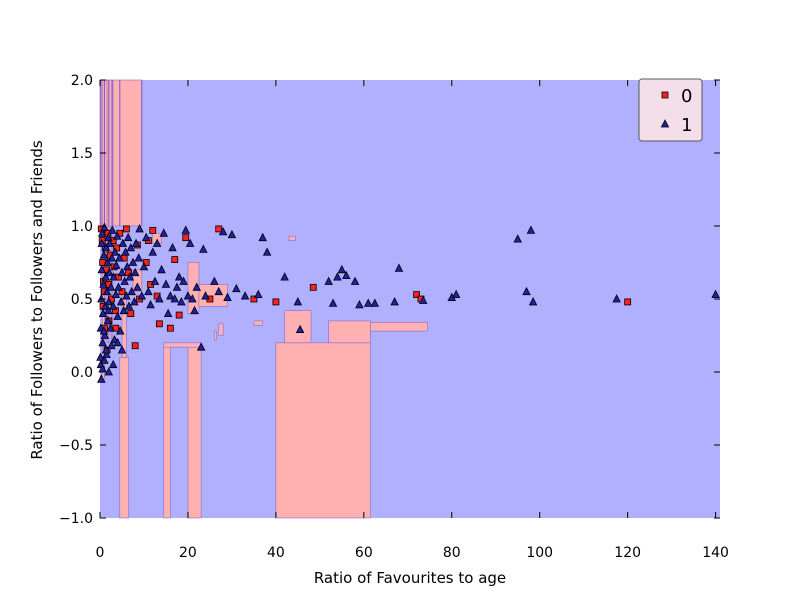 This screenshot has height=600, width=800. Describe the element at coordinates (686, 96) in the screenshot. I see `legend-label: 0` at that location.